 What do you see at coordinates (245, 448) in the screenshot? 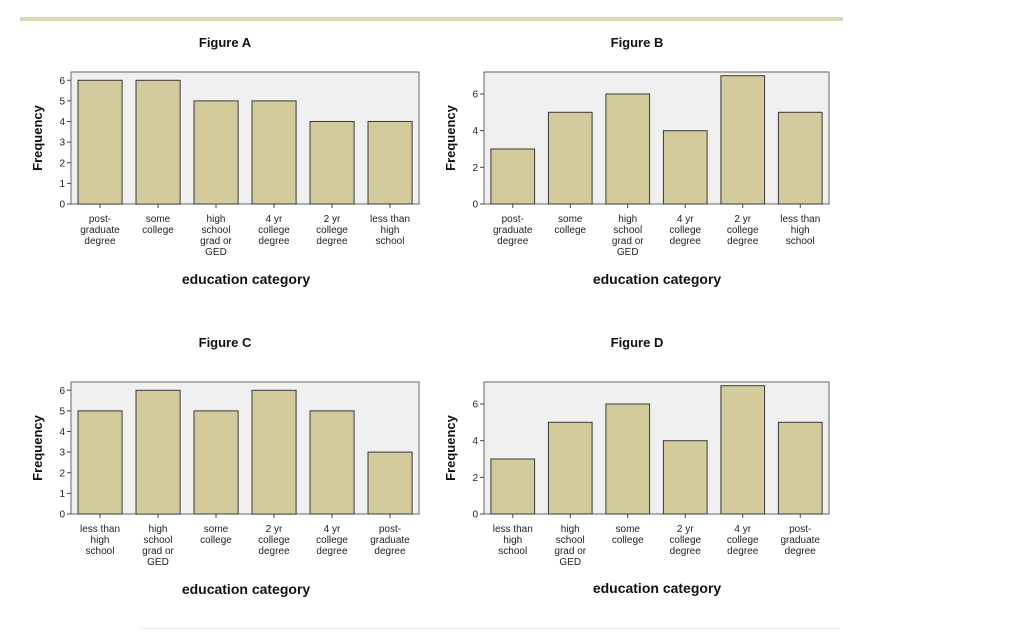
I see `figure-c-plot-area` at bounding box center [245, 448].